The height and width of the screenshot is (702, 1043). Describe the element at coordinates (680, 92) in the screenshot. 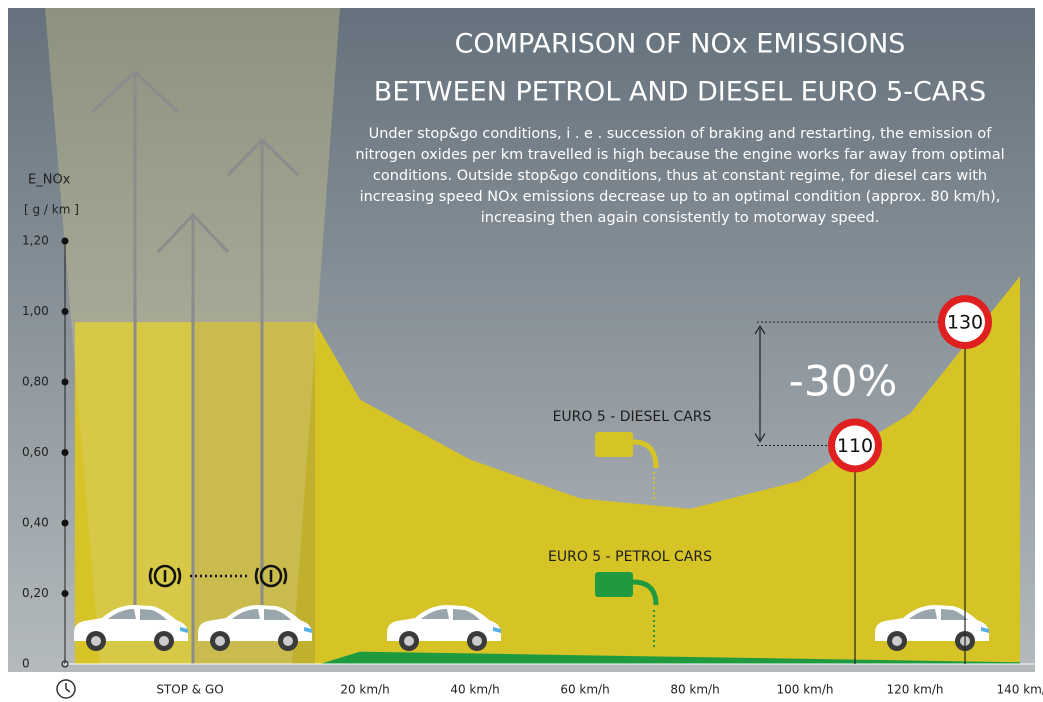

I see `title: BETWEEN PETROL AND DIESEL EURO 5-CARS` at that location.